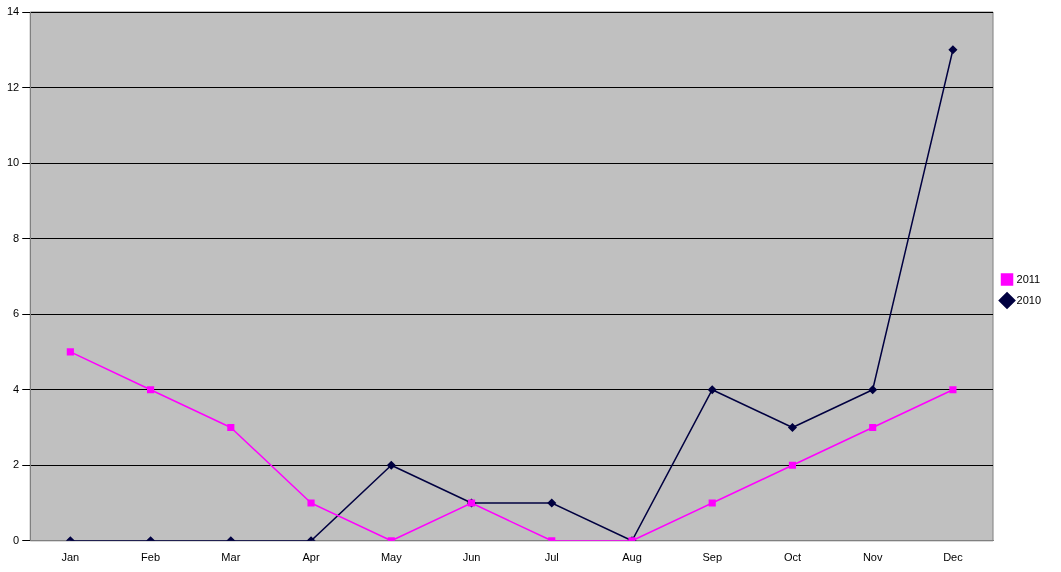 The image size is (1061, 572). What do you see at coordinates (13, 162) in the screenshot?
I see `y-tick-label: 10` at bounding box center [13, 162].